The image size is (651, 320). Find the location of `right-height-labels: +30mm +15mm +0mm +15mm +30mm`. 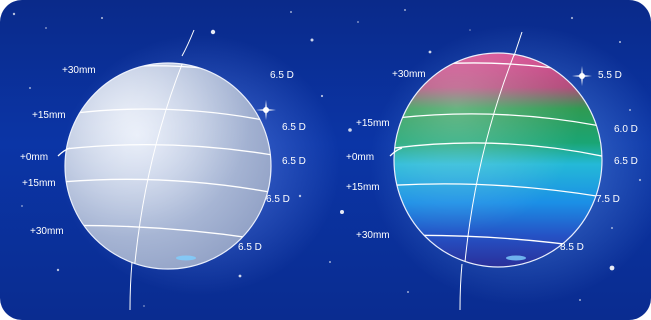

right-height-labels: +30mm +15mm +0mm +15mm +30mm is located at coordinates (386, 155).